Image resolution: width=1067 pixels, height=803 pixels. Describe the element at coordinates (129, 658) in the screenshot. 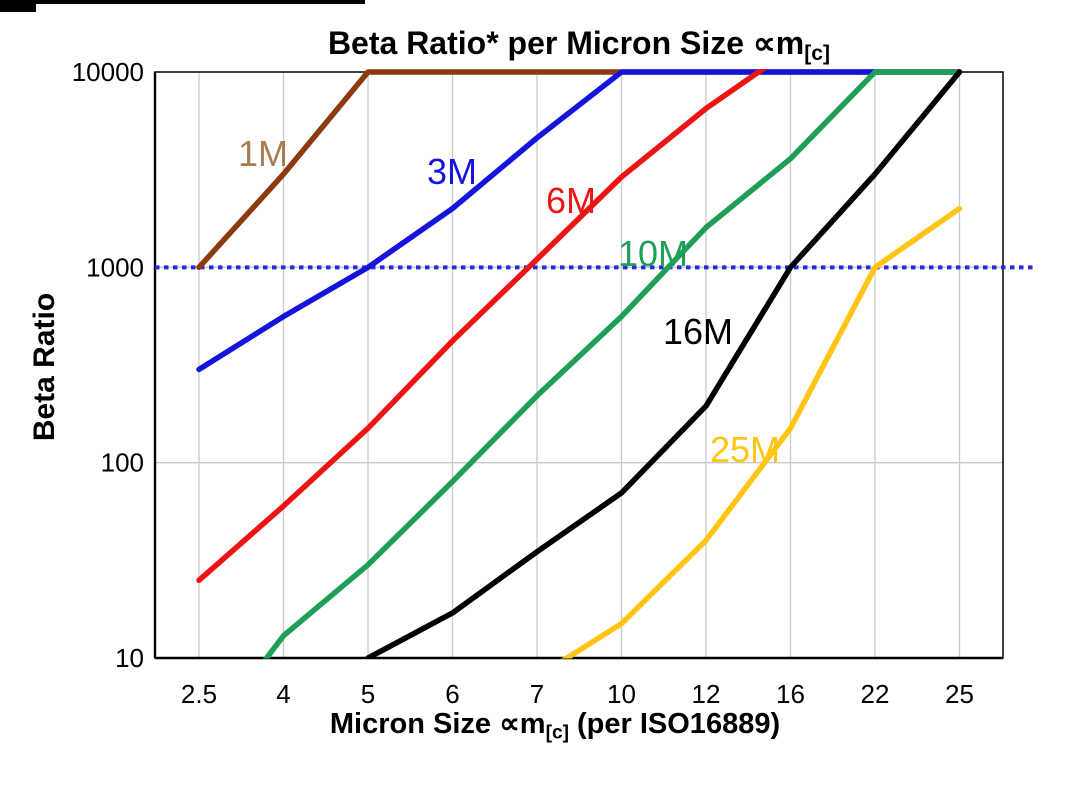

I see `y-tick-label-10: 10` at that location.